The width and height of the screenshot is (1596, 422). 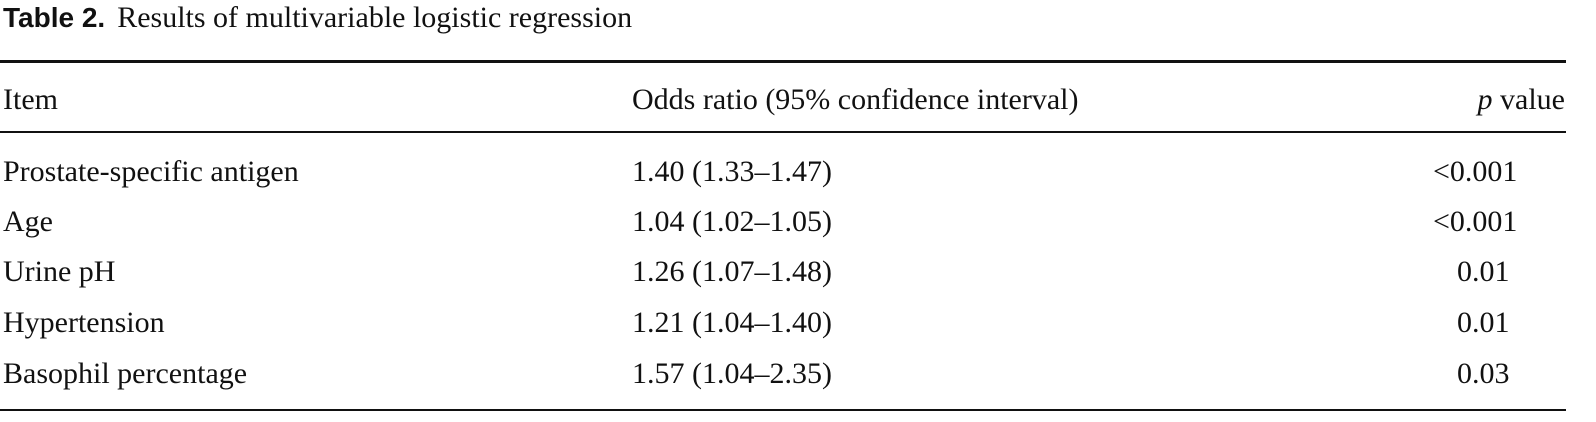 I want to click on row-label: Prostate-specific antigen, so click(x=151, y=171).